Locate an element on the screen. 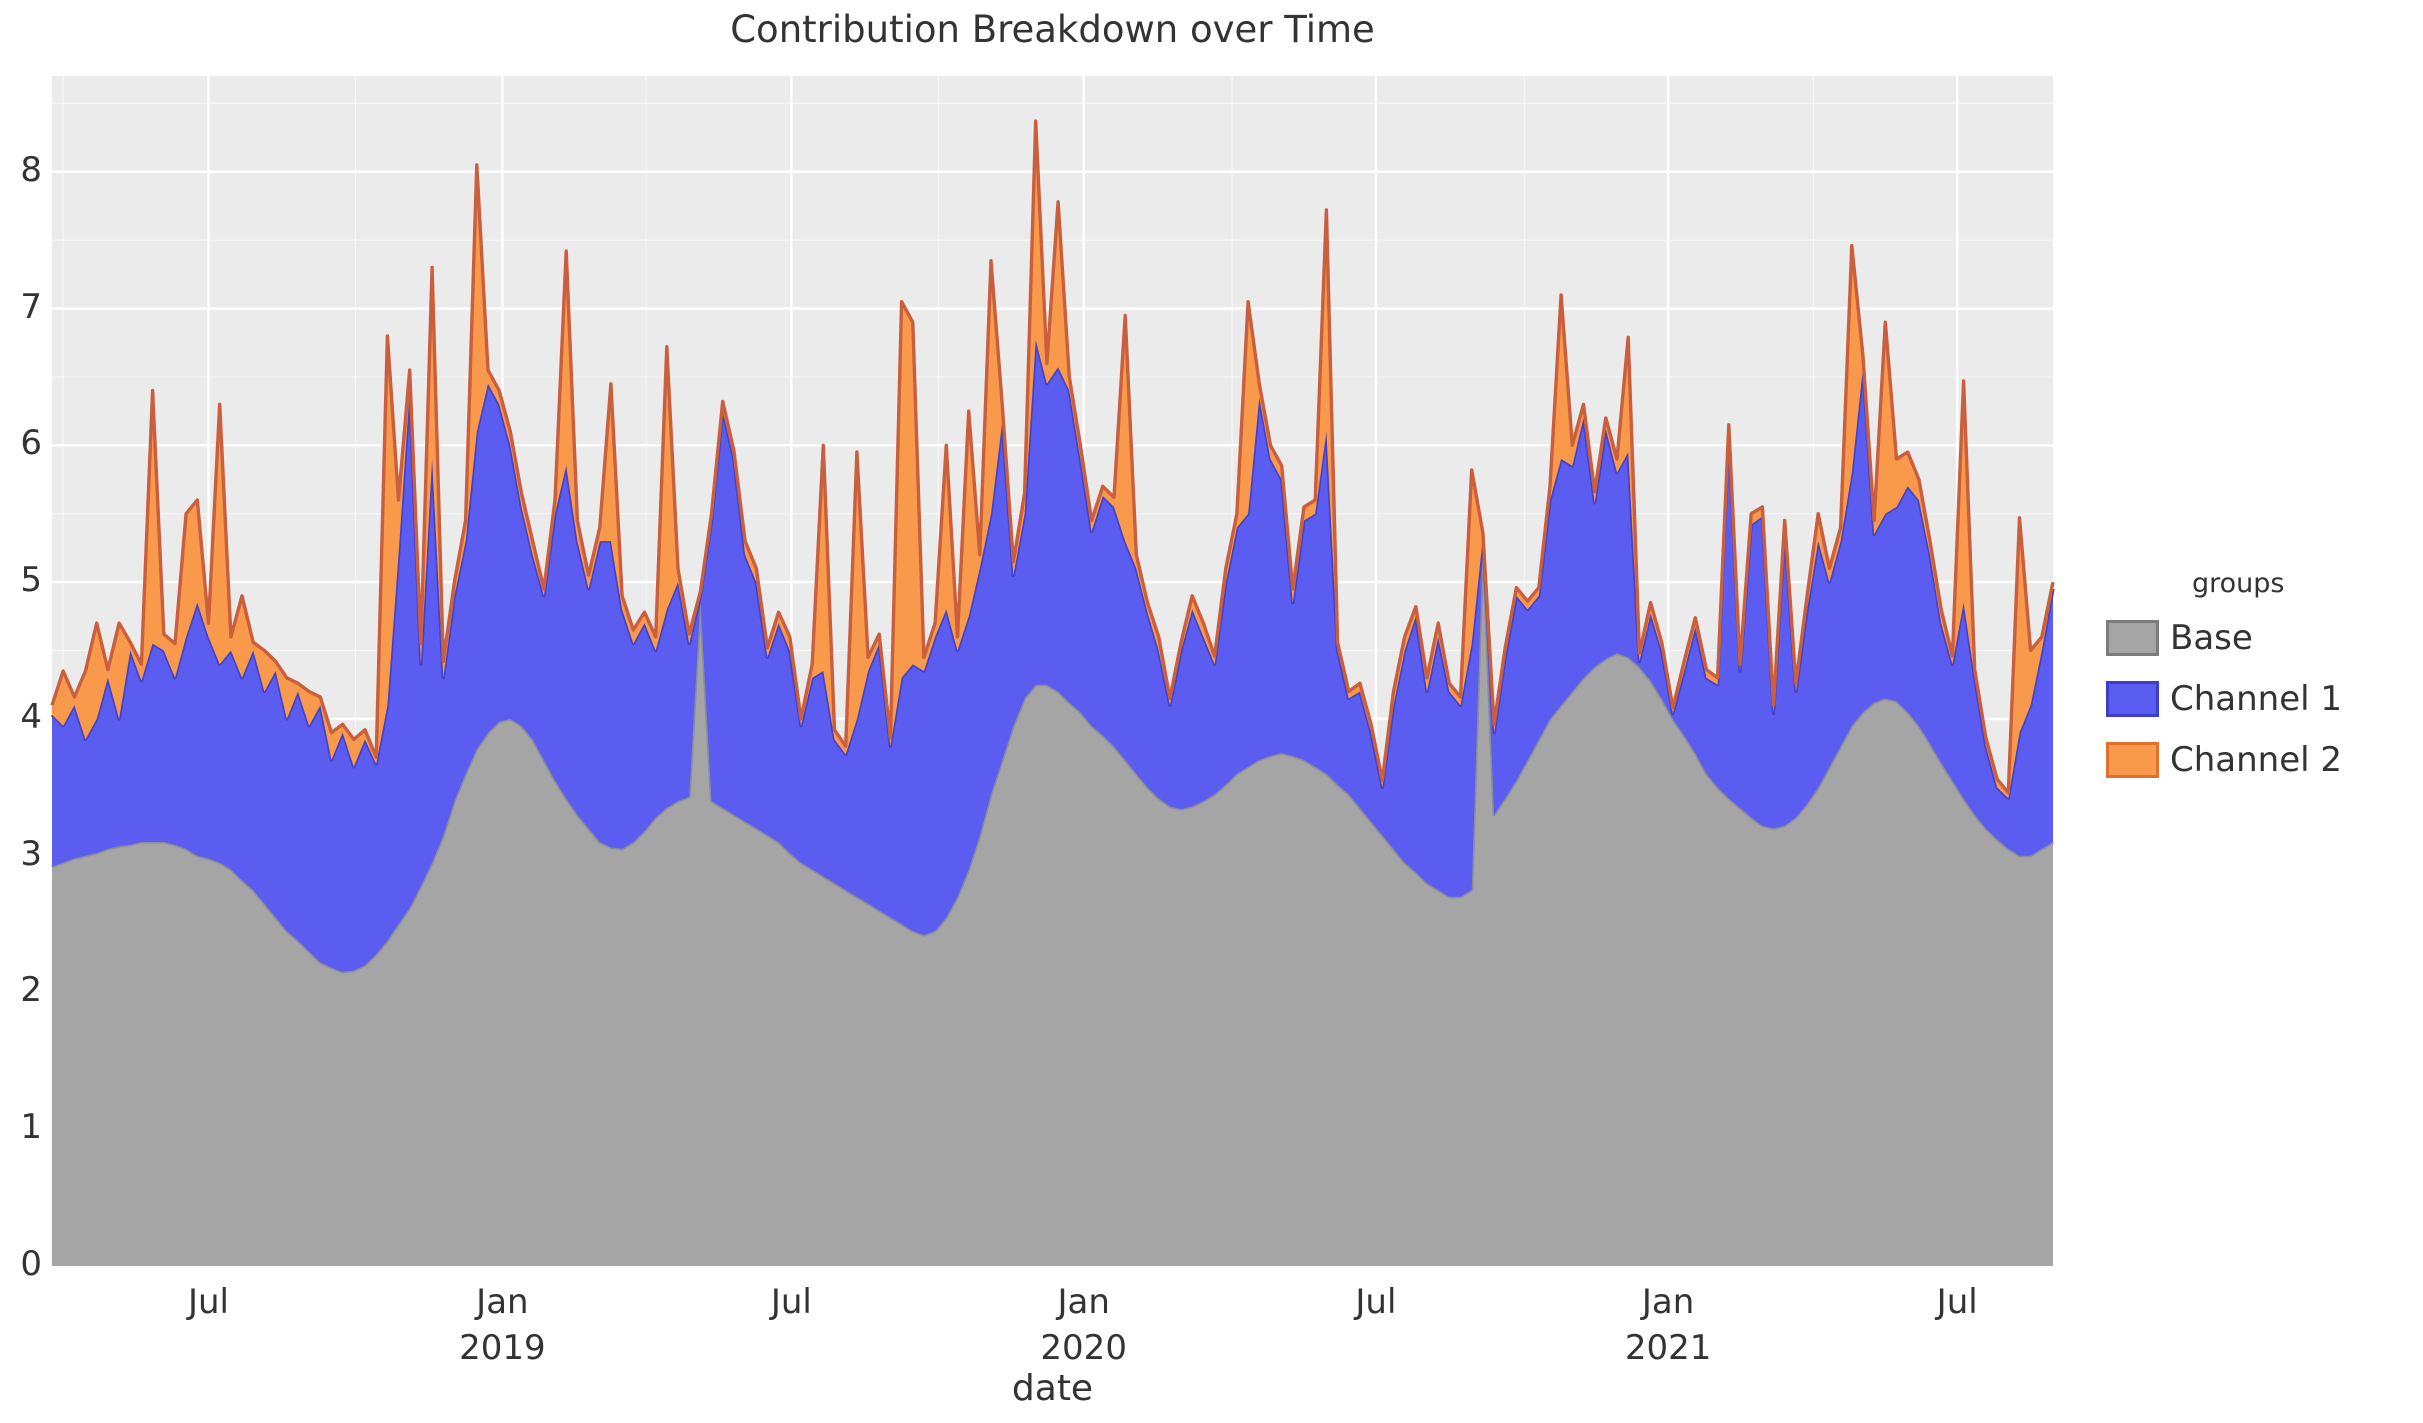 The height and width of the screenshot is (1423, 2423). legend-title: groups is located at coordinates (2238, 583).